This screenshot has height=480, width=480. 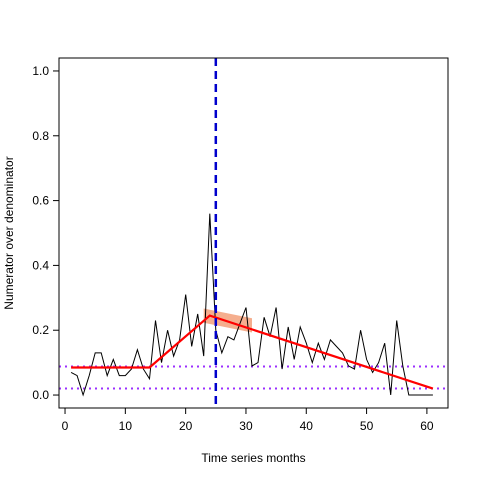 What do you see at coordinates (65, 426) in the screenshot?
I see `x-tick-label: 0` at bounding box center [65, 426].